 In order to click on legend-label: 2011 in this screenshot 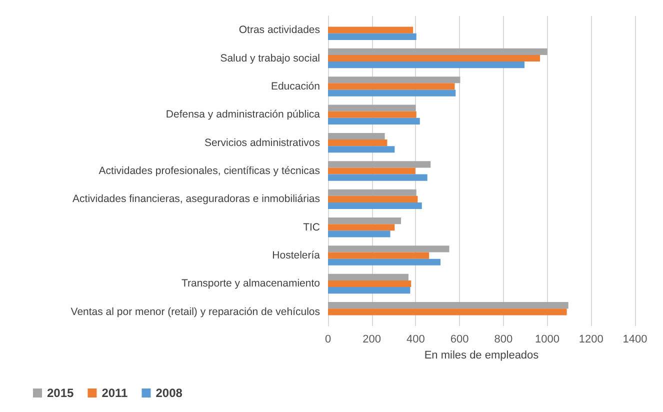, I will do `click(115, 393)`.